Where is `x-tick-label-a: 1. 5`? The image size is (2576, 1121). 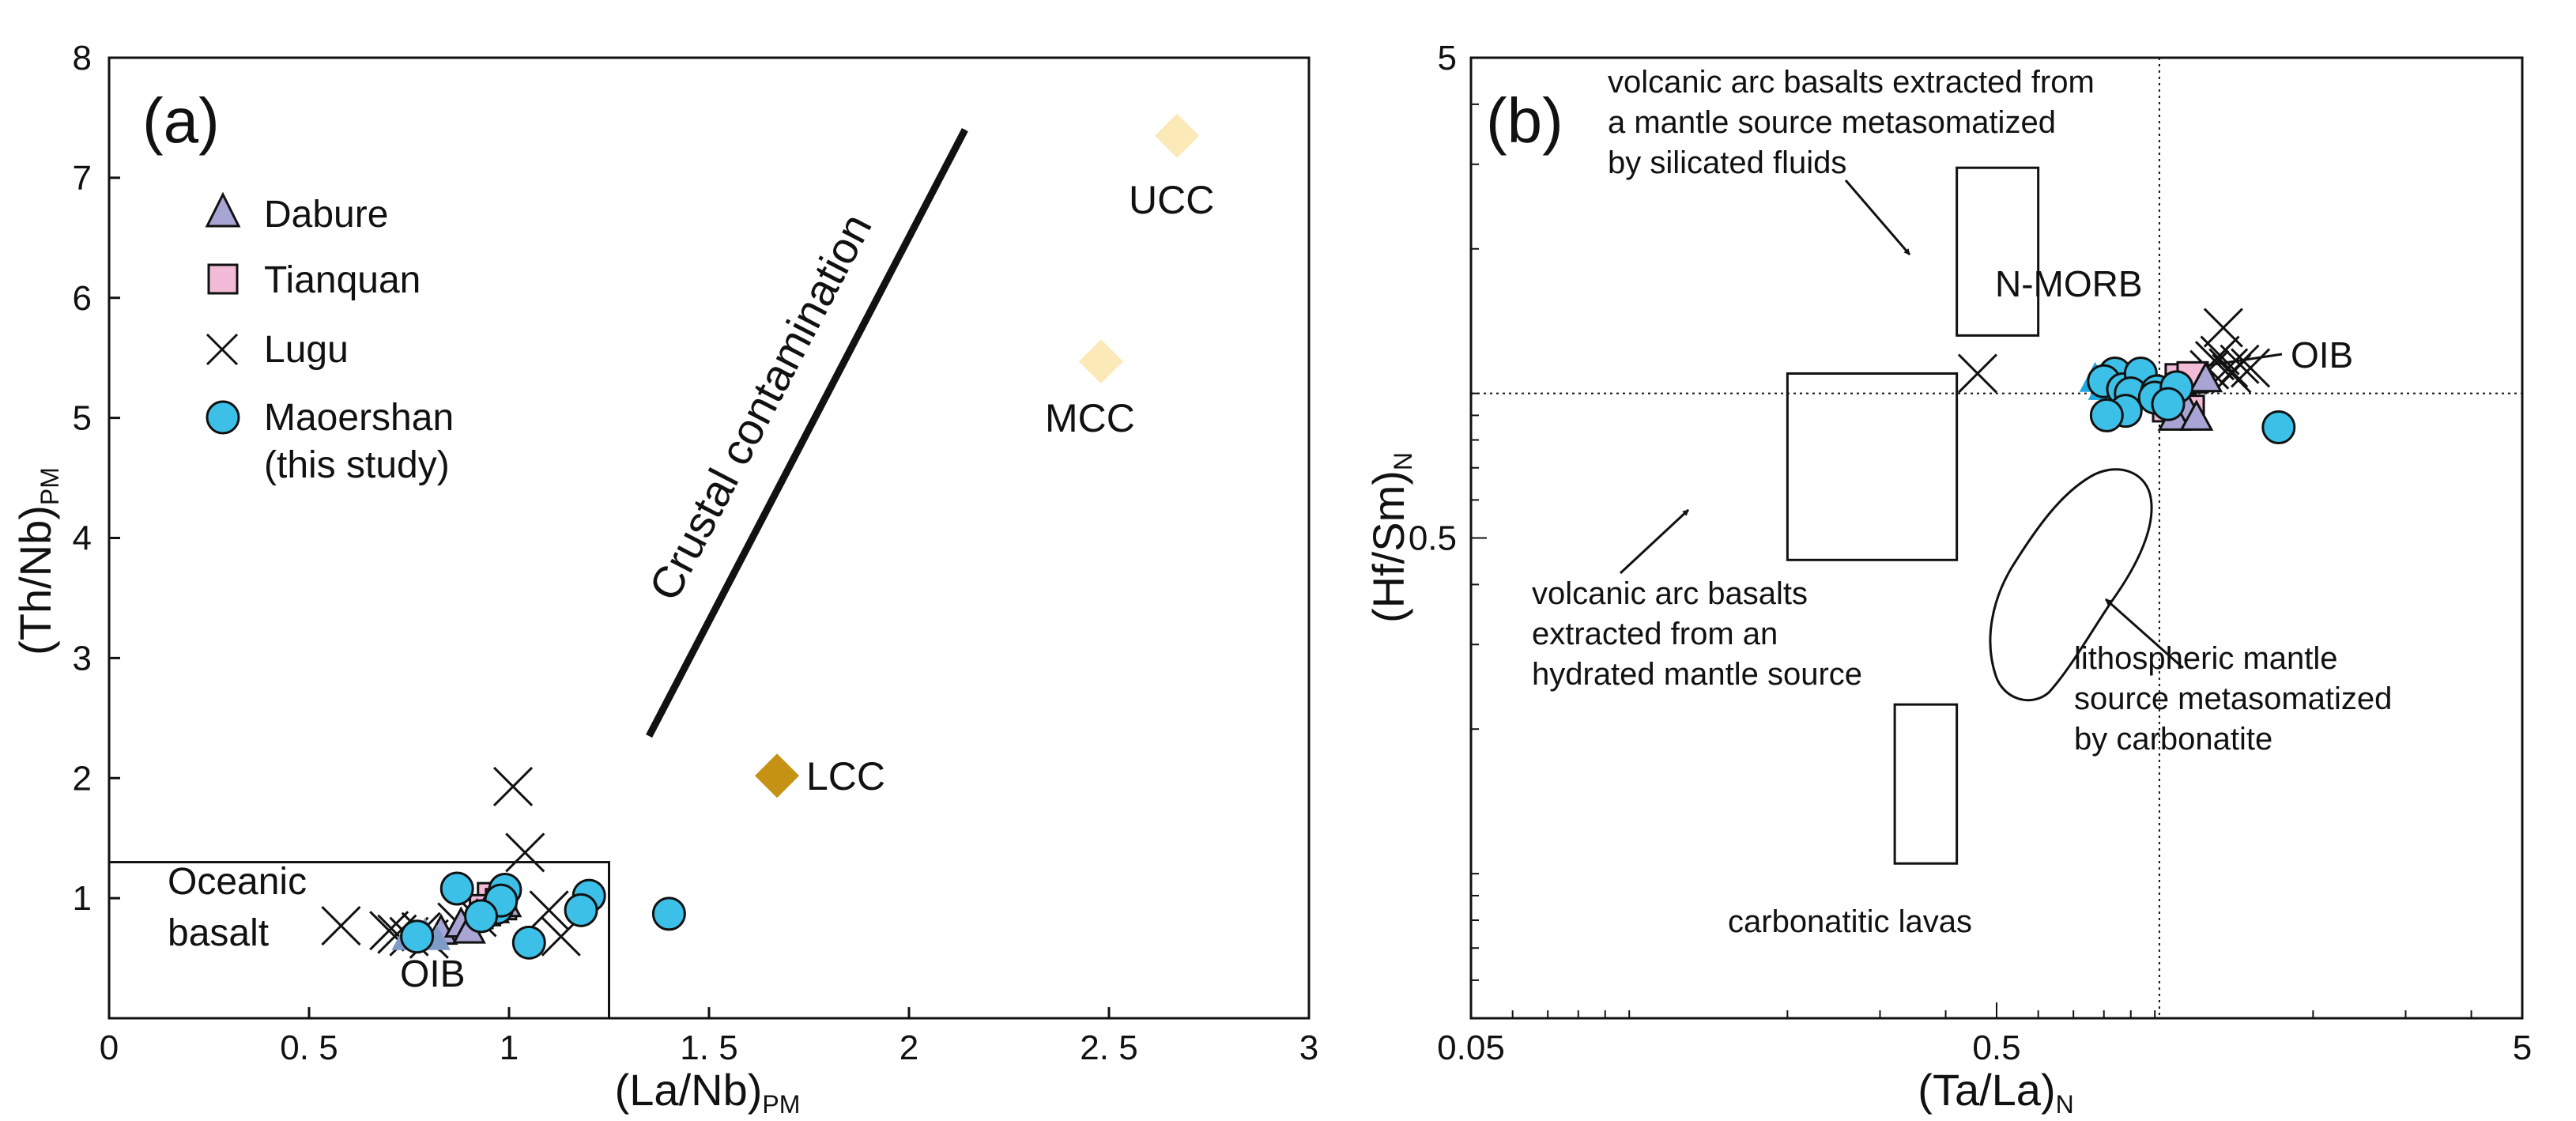
x-tick-label-a: 1. 5 is located at coordinates (709, 1048).